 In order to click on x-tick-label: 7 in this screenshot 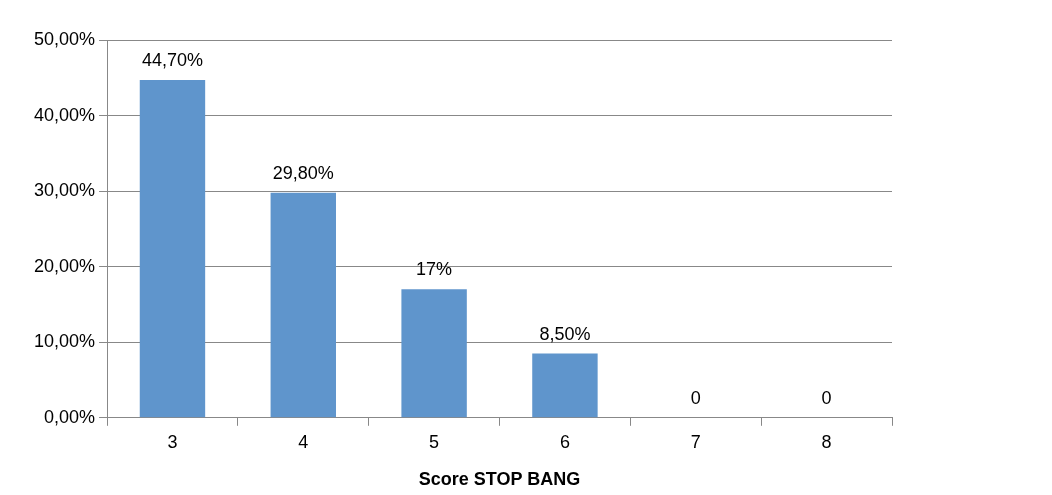, I will do `click(695, 441)`.